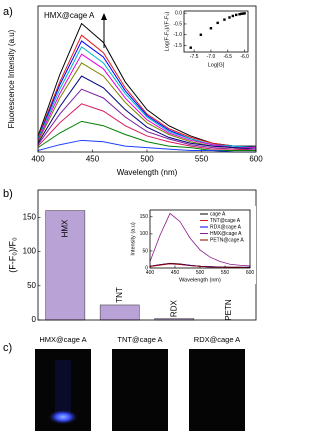 This screenshot has height=440, width=320. Describe the element at coordinates (218, 214) in the screenshot. I see `legend-label: cage A` at that location.